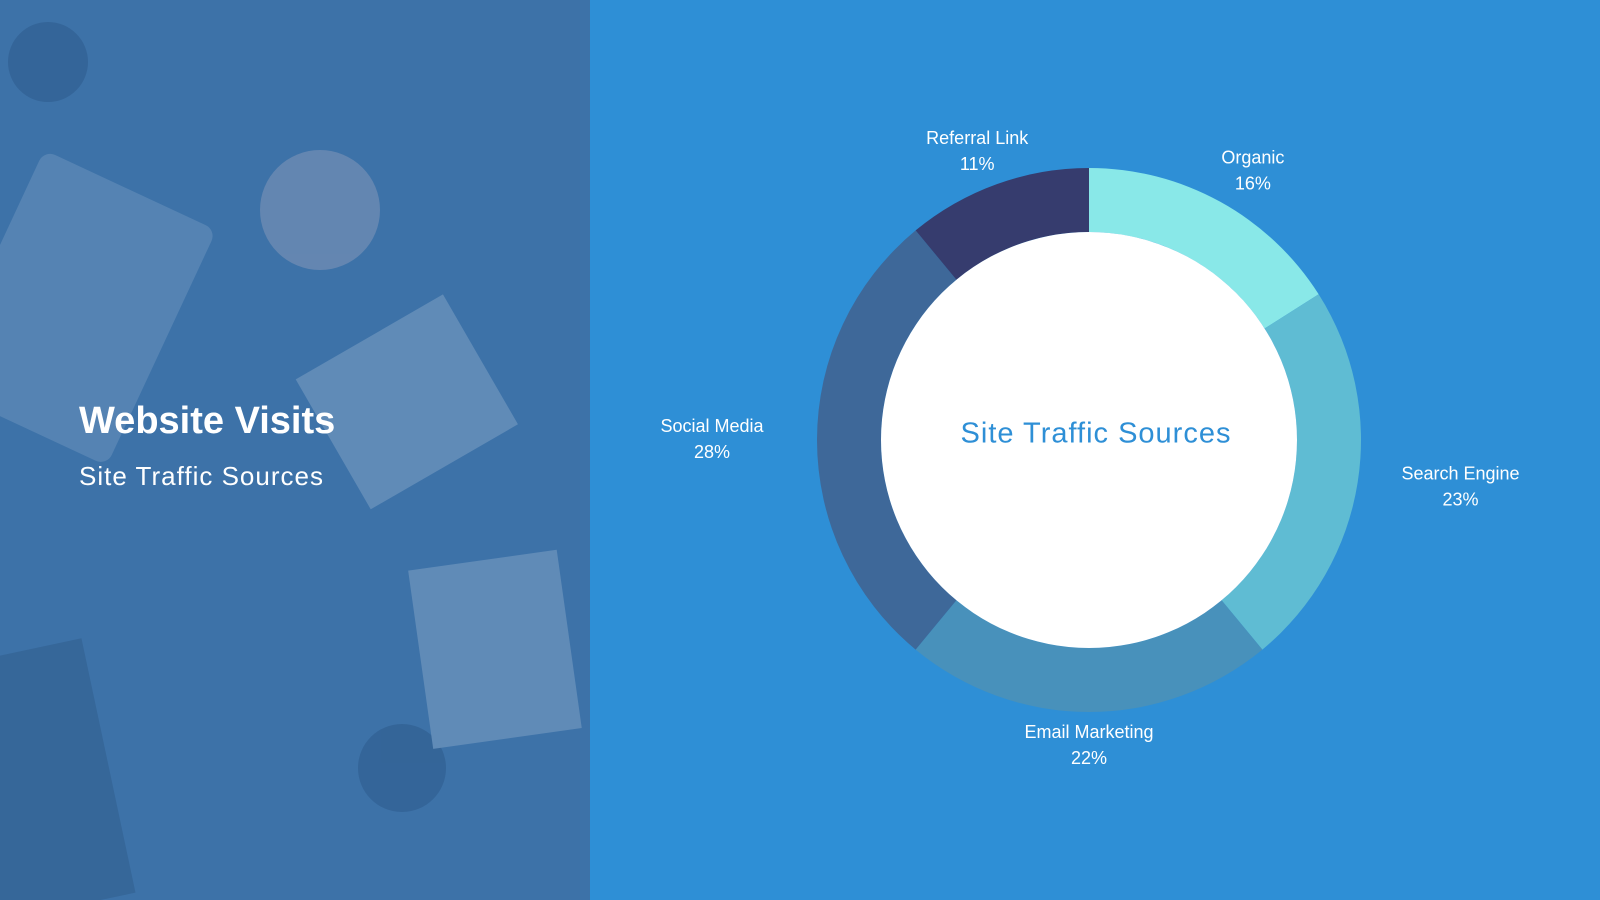 The height and width of the screenshot is (900, 1600). What do you see at coordinates (207, 421) in the screenshot?
I see `panel-title: Website Visits` at bounding box center [207, 421].